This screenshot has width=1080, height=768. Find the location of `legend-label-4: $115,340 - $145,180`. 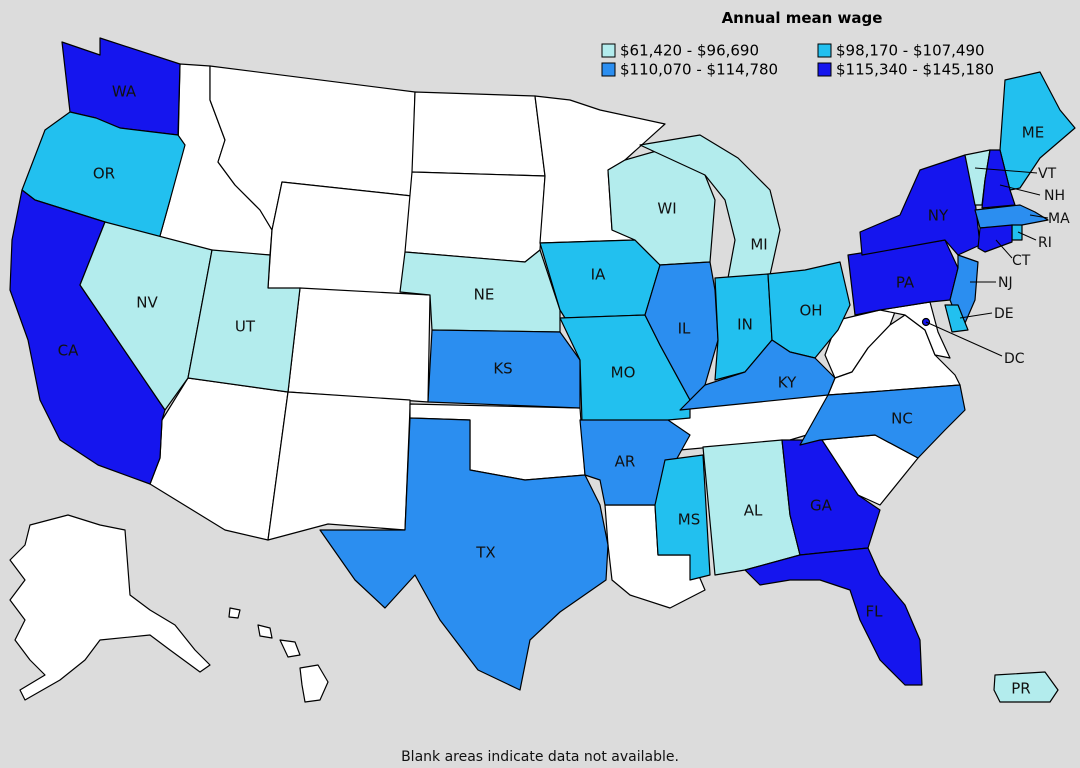

legend-label-4: $115,340 - $145,180 is located at coordinates (915, 70).